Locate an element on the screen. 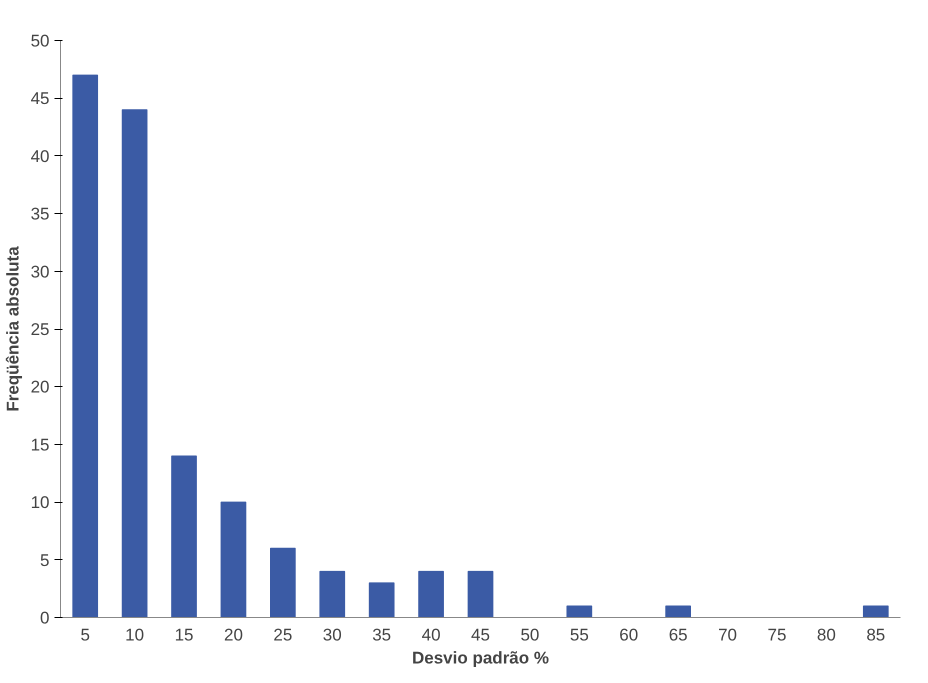 Image resolution: width=928 pixels, height=683 pixels. y-axis-title: Freqüência absoluta is located at coordinates (13, 329).